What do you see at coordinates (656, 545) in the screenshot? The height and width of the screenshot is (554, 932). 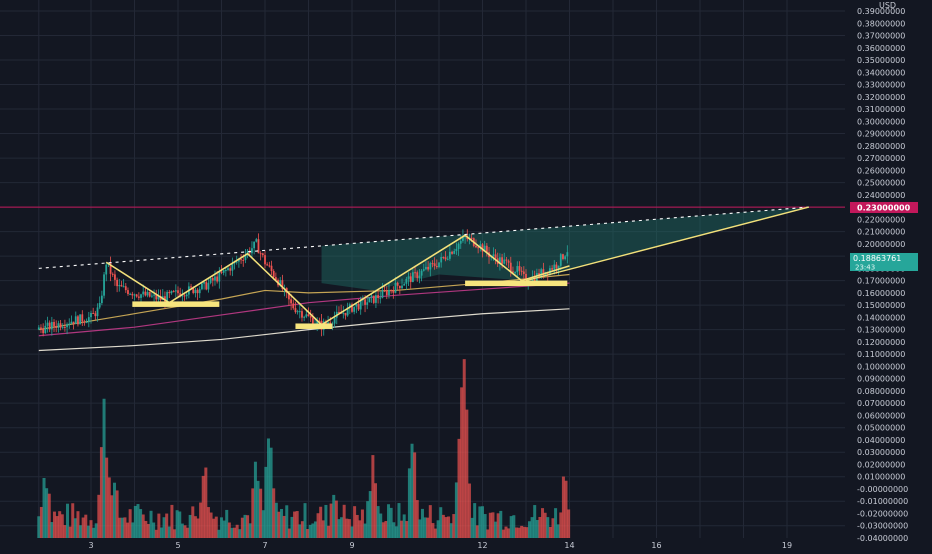 I see `time-axis-tick-label: 16` at bounding box center [656, 545].